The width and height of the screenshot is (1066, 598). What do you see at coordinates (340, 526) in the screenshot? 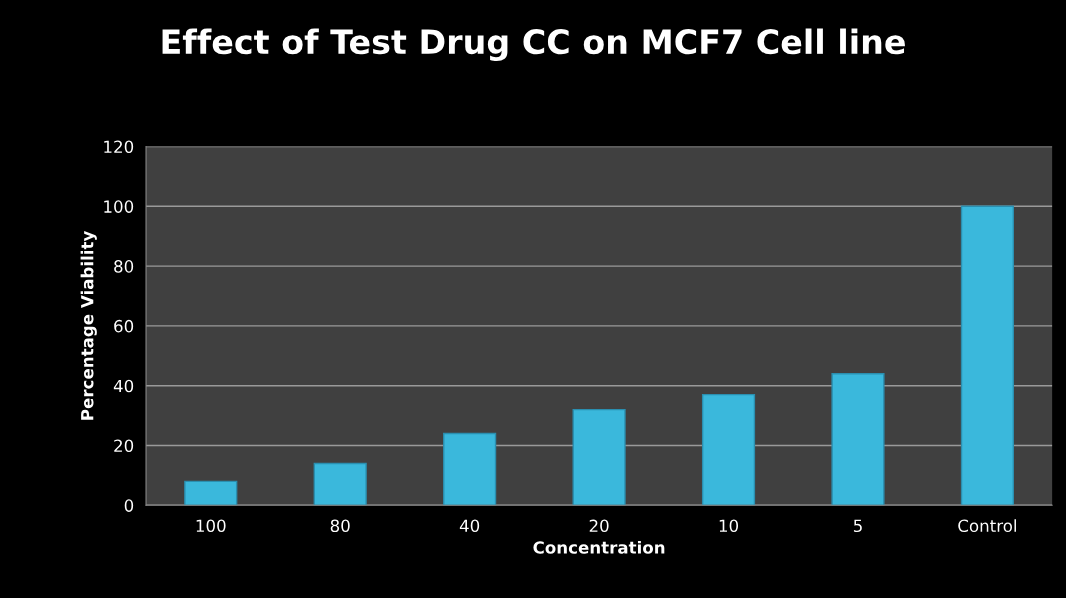
I see `x-tick-label: 80` at bounding box center [340, 526].